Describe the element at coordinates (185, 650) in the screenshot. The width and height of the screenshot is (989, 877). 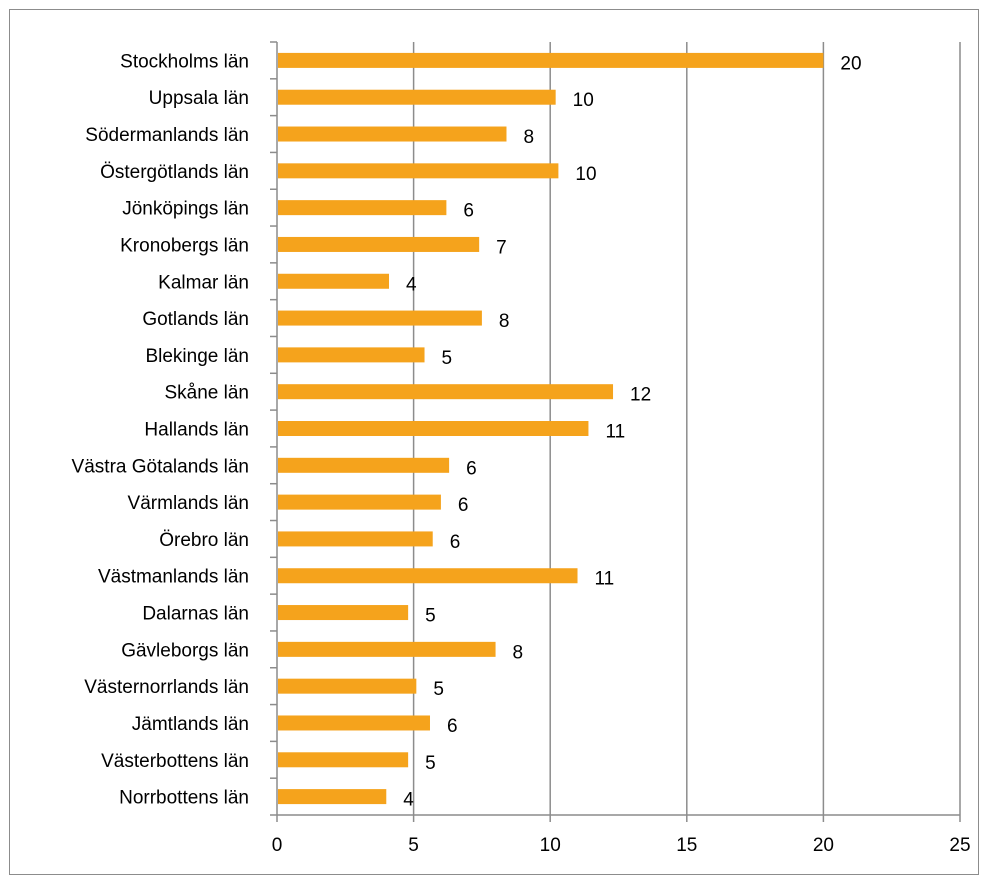
I see `category-label: Gävleborgs län` at that location.